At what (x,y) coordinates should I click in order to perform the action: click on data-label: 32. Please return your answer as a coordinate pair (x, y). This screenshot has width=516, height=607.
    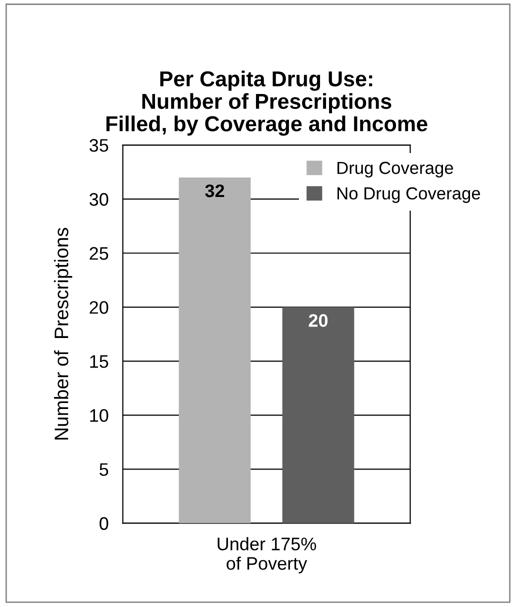
    Looking at the image, I should click on (214, 191).